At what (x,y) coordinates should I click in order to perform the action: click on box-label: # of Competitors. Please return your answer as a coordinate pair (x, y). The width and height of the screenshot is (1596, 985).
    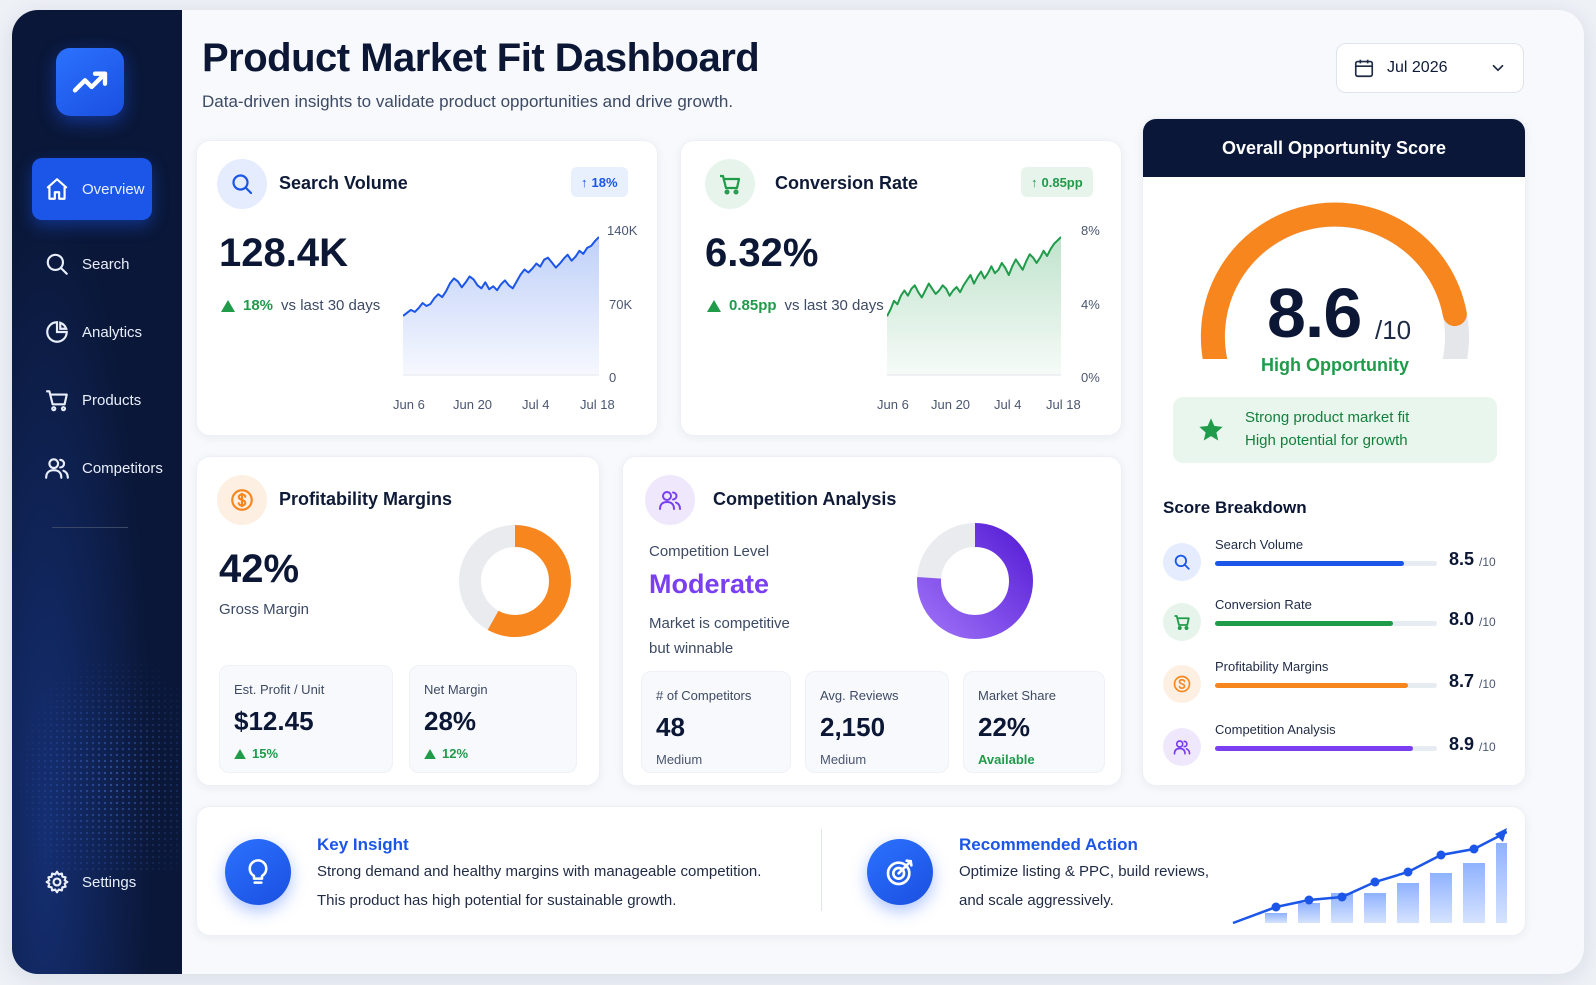
    Looking at the image, I should click on (704, 695).